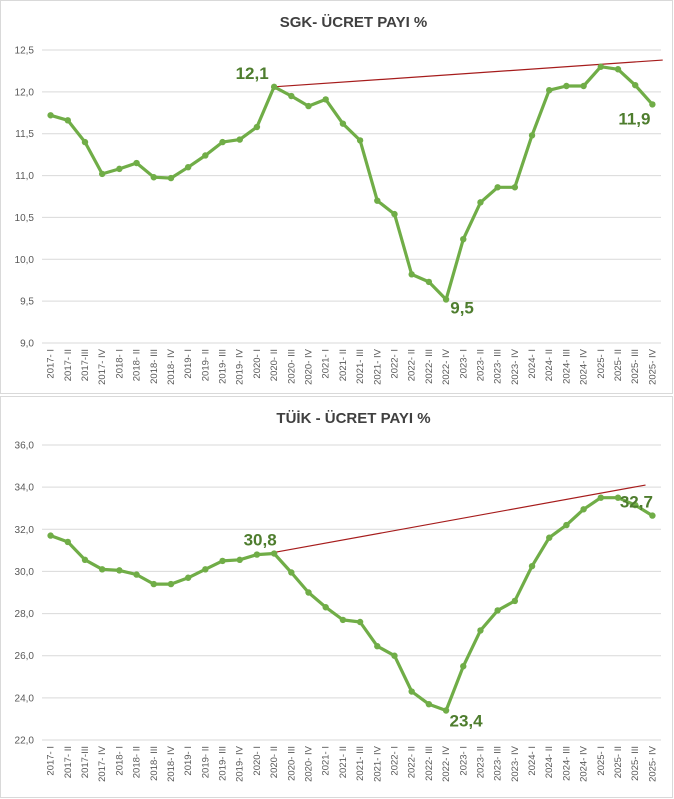  I want to click on tuik-trendline, so click(460, 519).